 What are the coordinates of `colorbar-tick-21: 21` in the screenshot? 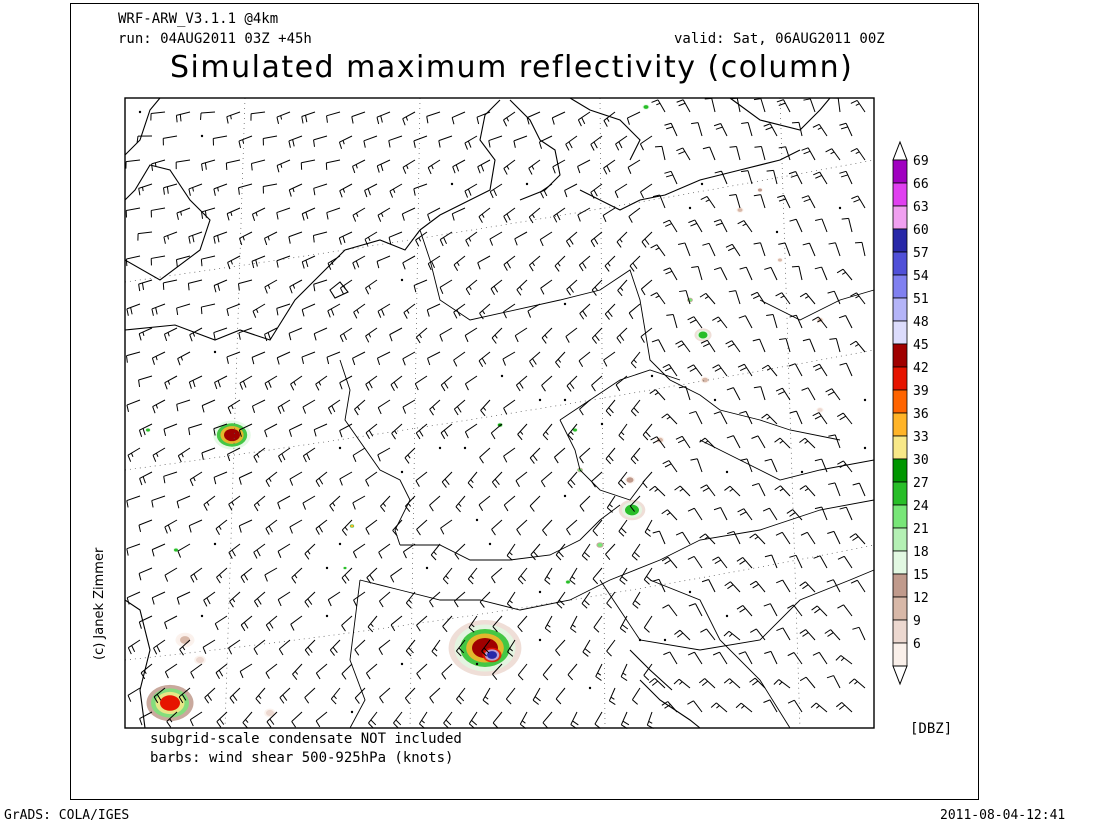 It's located at (921, 529).